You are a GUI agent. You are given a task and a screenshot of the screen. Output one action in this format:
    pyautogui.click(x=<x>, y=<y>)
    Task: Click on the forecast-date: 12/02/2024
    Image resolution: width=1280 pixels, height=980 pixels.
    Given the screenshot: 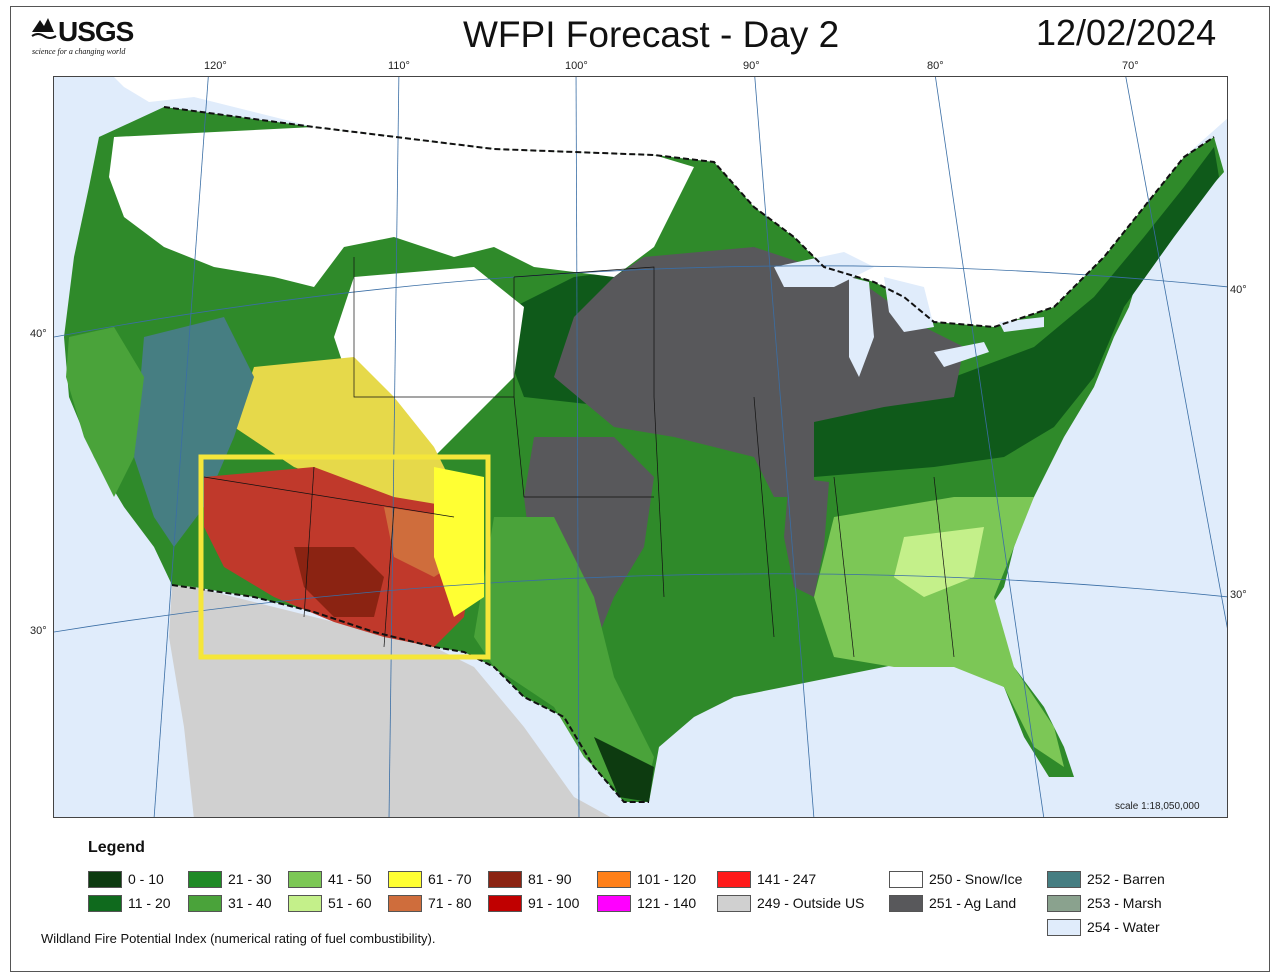 What is the action you would take?
    pyautogui.click(x=1126, y=32)
    